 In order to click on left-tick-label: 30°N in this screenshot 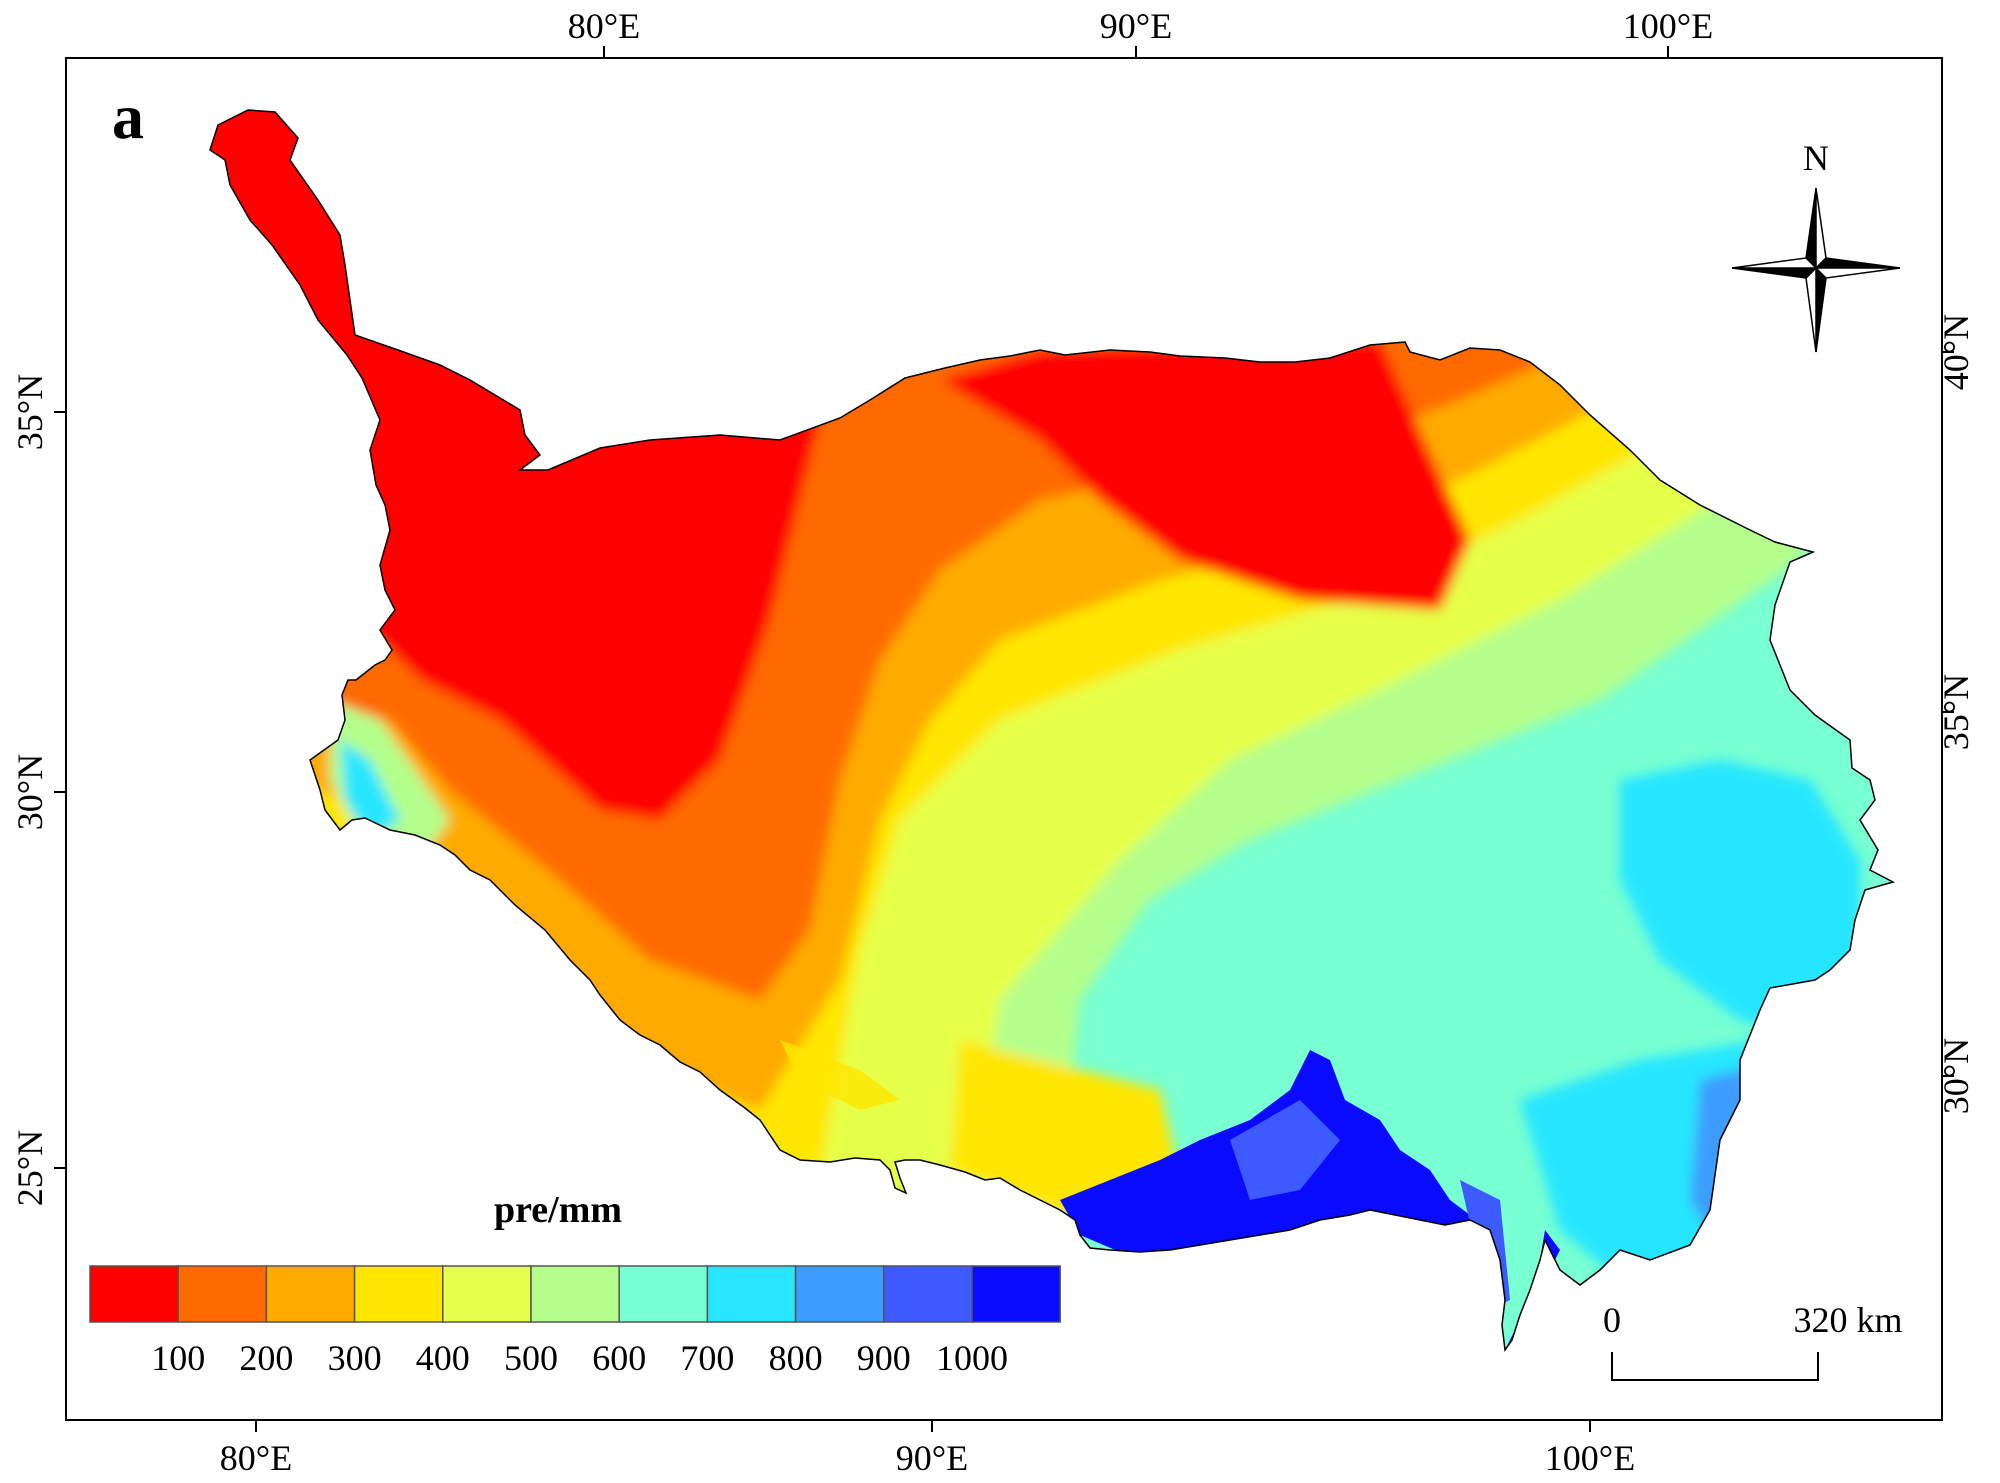, I will do `click(30, 792)`.